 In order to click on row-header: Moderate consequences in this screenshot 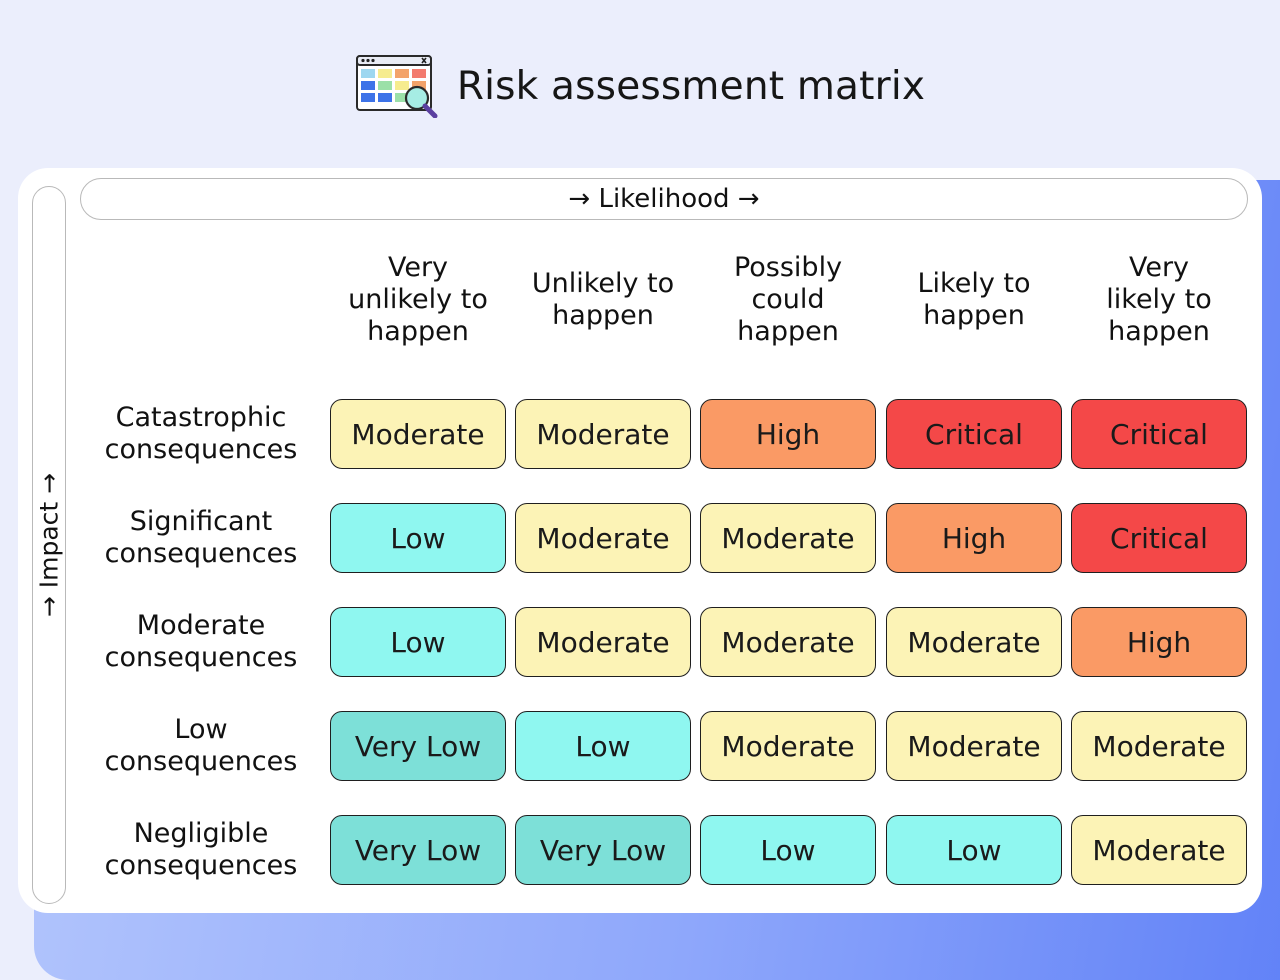, I will do `click(201, 641)`.